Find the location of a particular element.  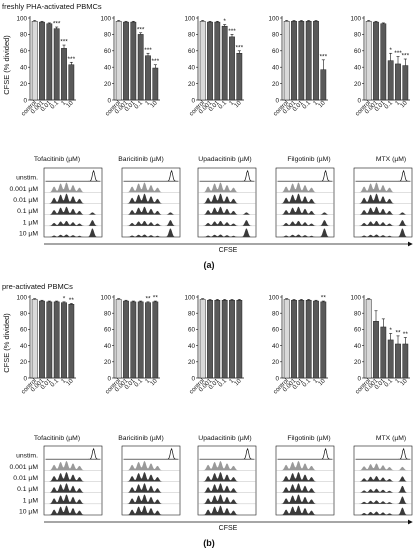

y-tick-label: 80 is located at coordinates (192, 35).